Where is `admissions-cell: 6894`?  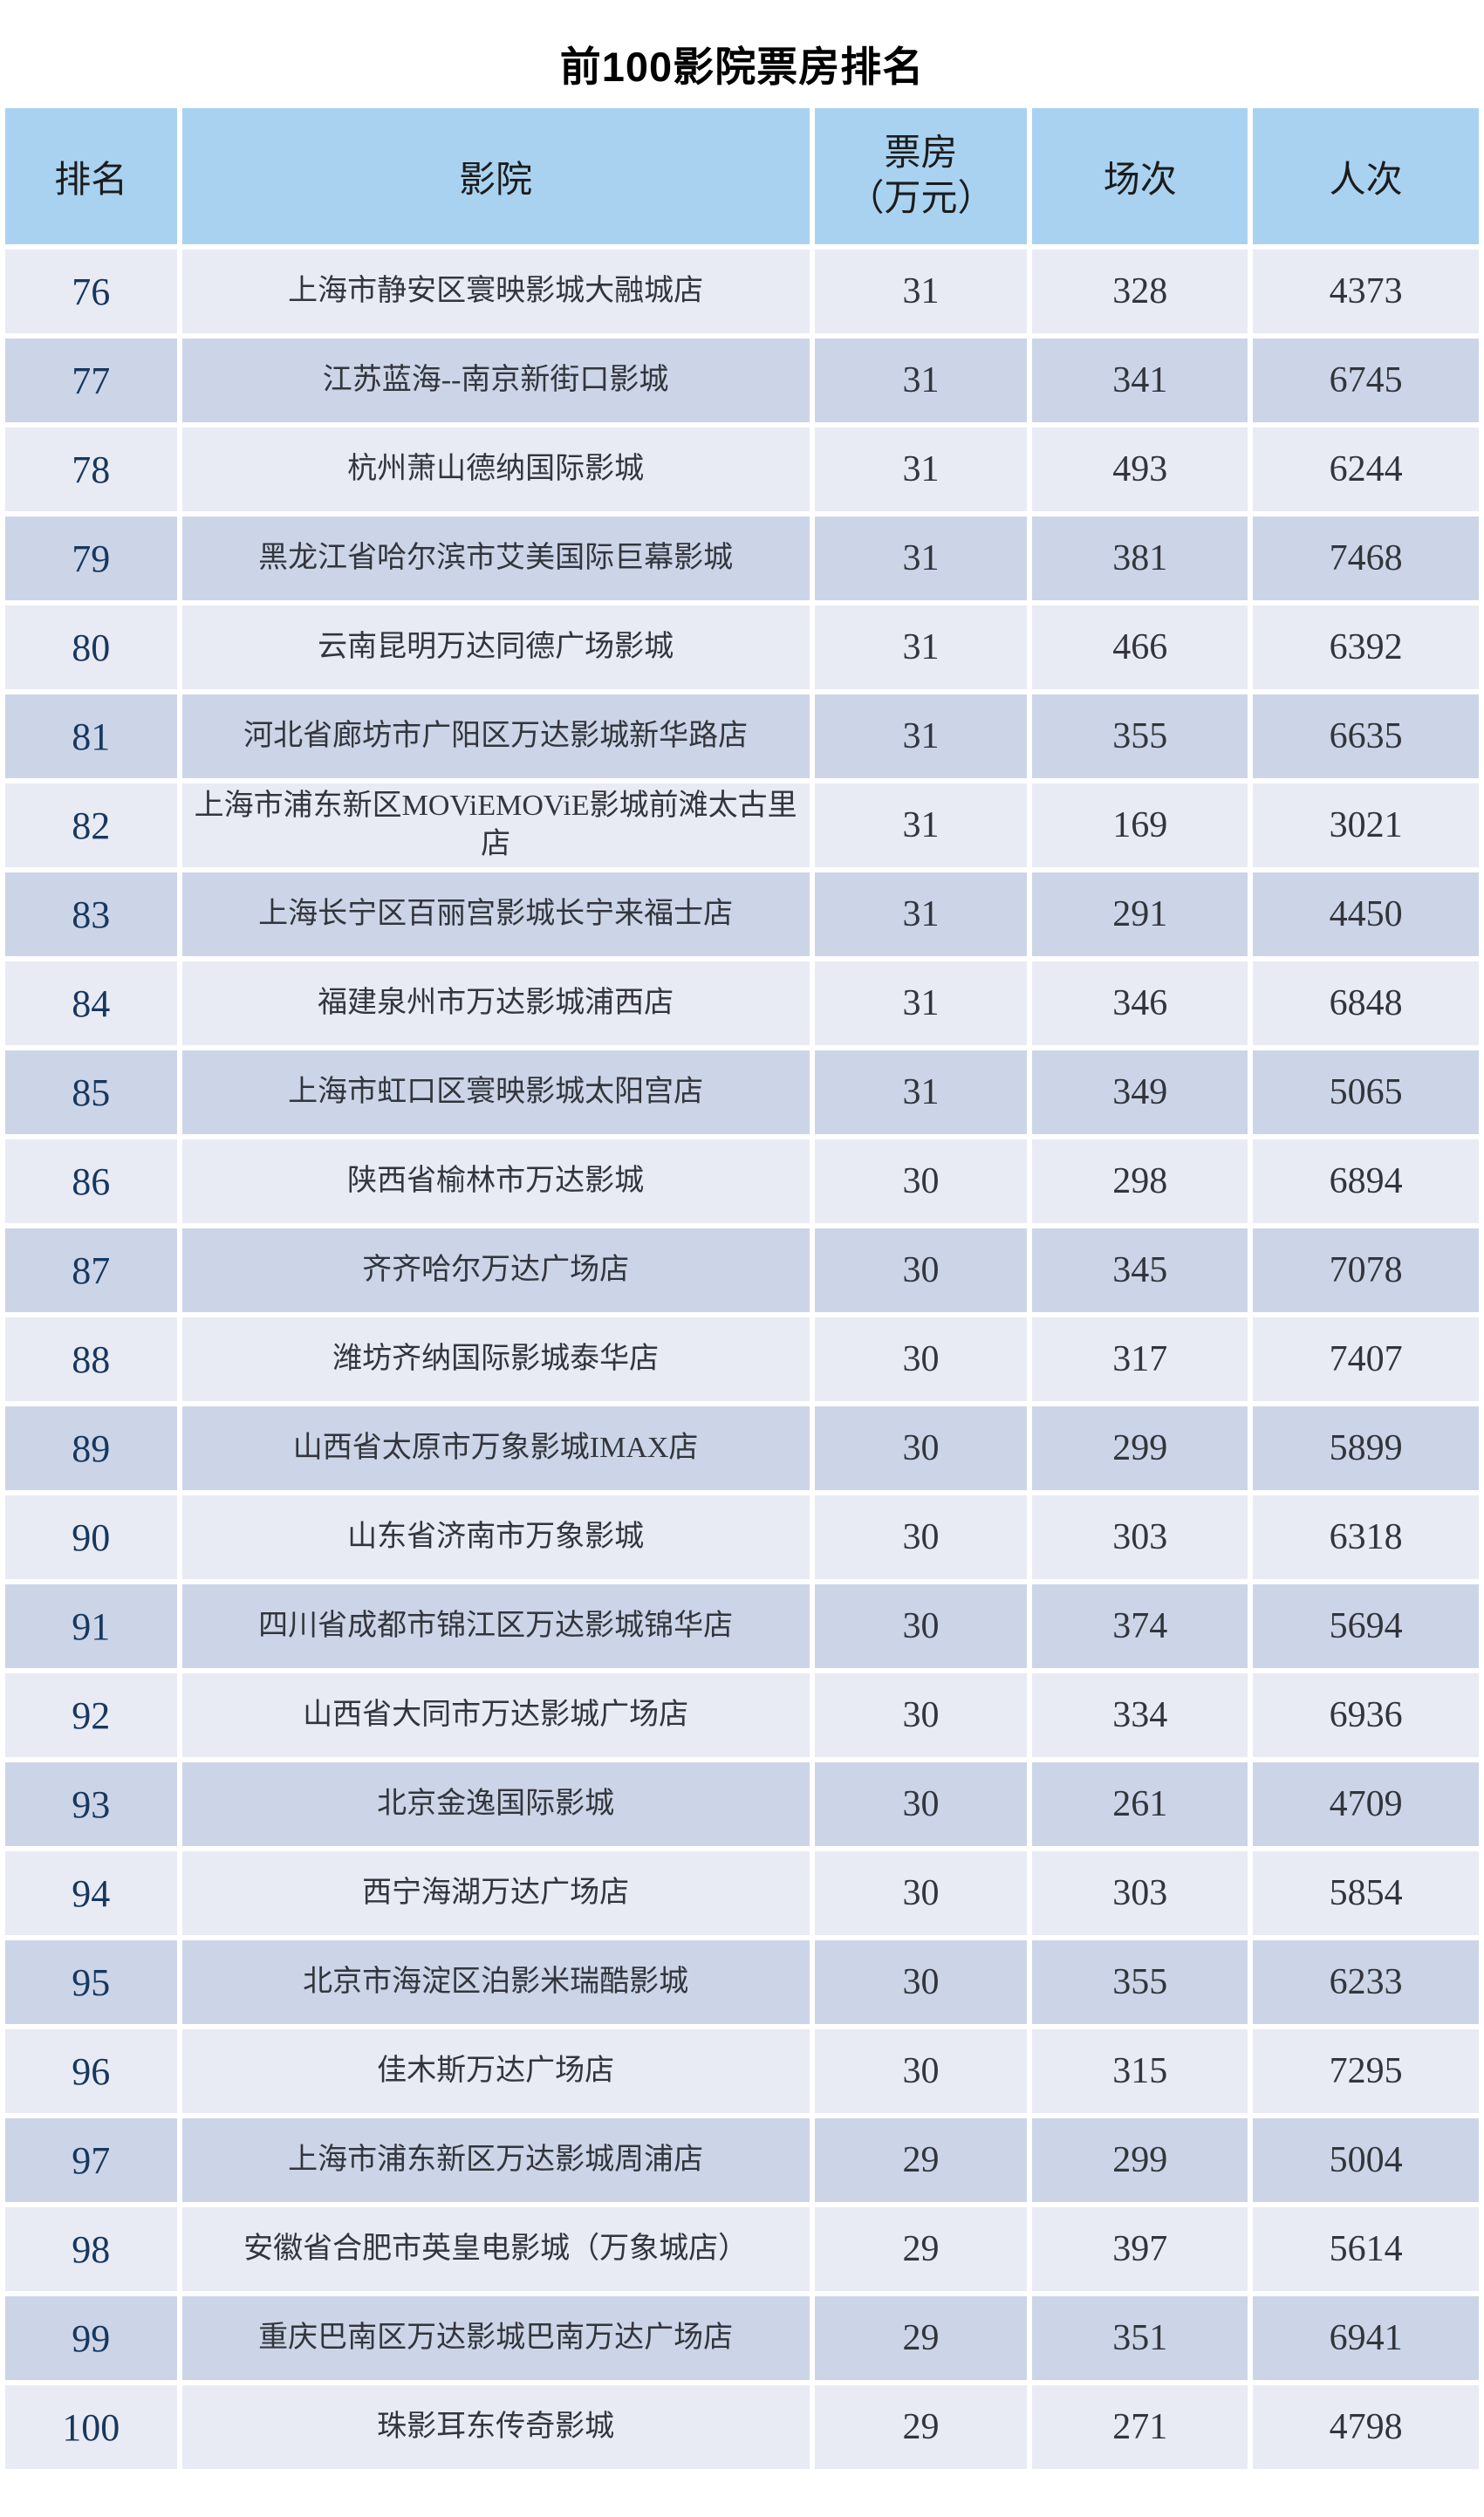
admissions-cell: 6894 is located at coordinates (1366, 1181).